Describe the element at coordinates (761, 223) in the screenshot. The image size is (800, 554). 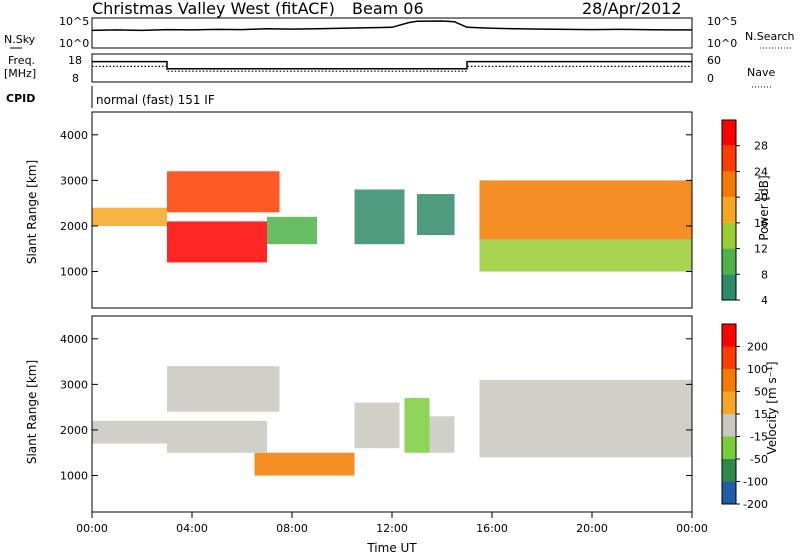
I see `power-colorbar-label-3: 16` at that location.